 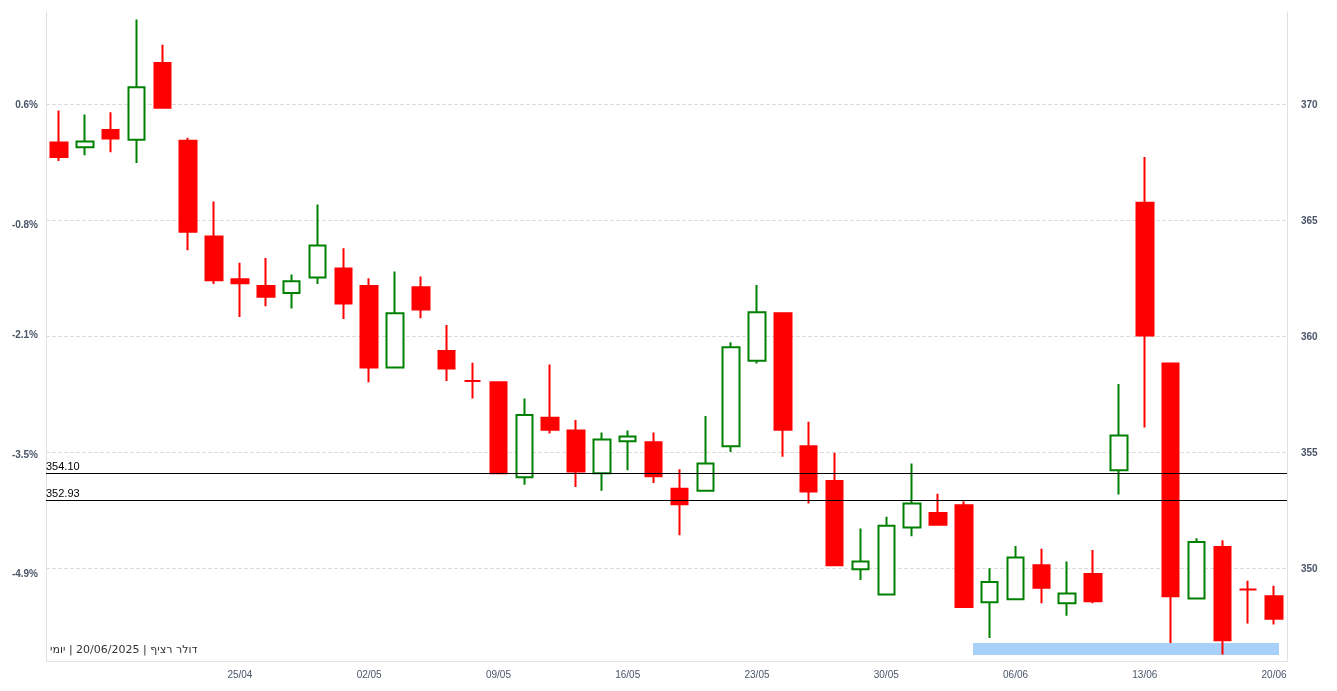 What do you see at coordinates (886, 674) in the screenshot?
I see `x-tick-label: 30/05` at bounding box center [886, 674].